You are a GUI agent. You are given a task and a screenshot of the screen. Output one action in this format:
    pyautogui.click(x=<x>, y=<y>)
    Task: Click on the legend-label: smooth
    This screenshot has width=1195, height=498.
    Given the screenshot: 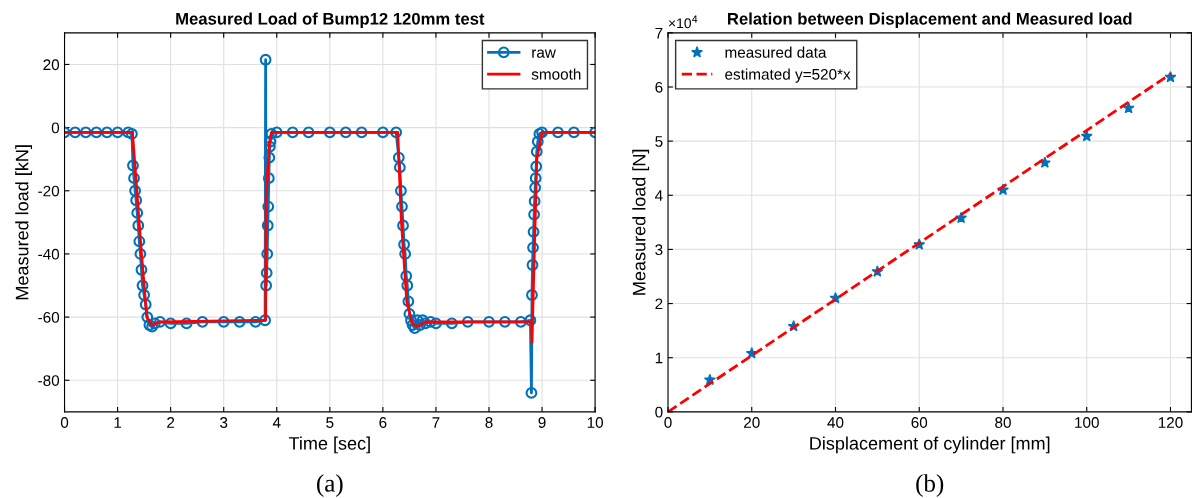 What is the action you would take?
    pyautogui.click(x=556, y=74)
    